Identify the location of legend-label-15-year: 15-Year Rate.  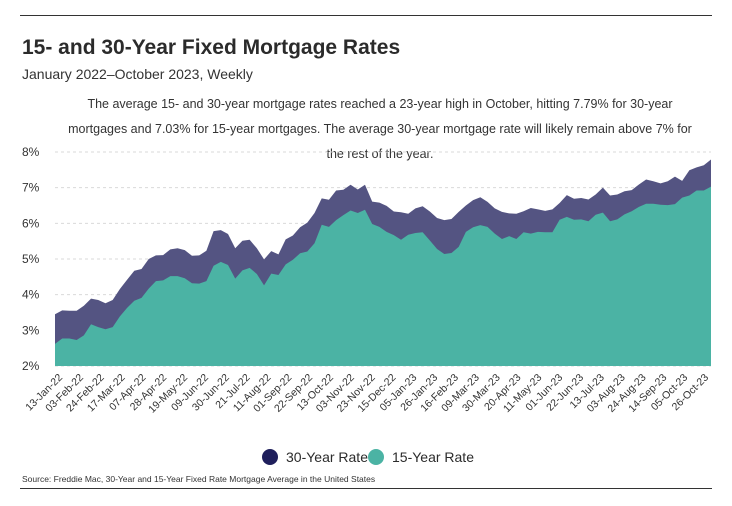
(433, 457).